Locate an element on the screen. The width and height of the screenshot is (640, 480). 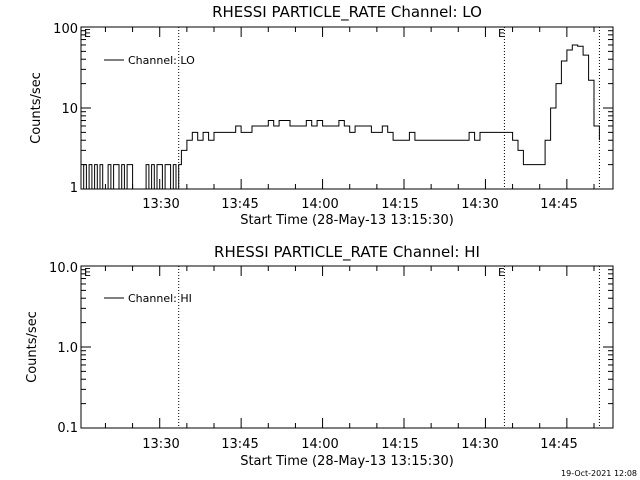
y-tick-labels: 10.0 1.0 0.1 is located at coordinates (63, 348).